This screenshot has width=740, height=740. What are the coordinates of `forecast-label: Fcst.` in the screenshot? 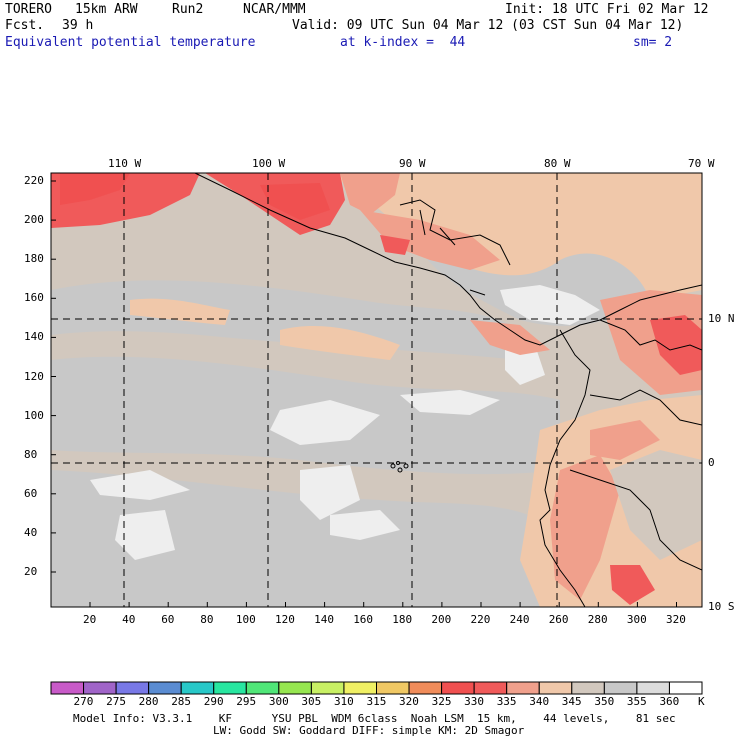 It's located at (25, 25).